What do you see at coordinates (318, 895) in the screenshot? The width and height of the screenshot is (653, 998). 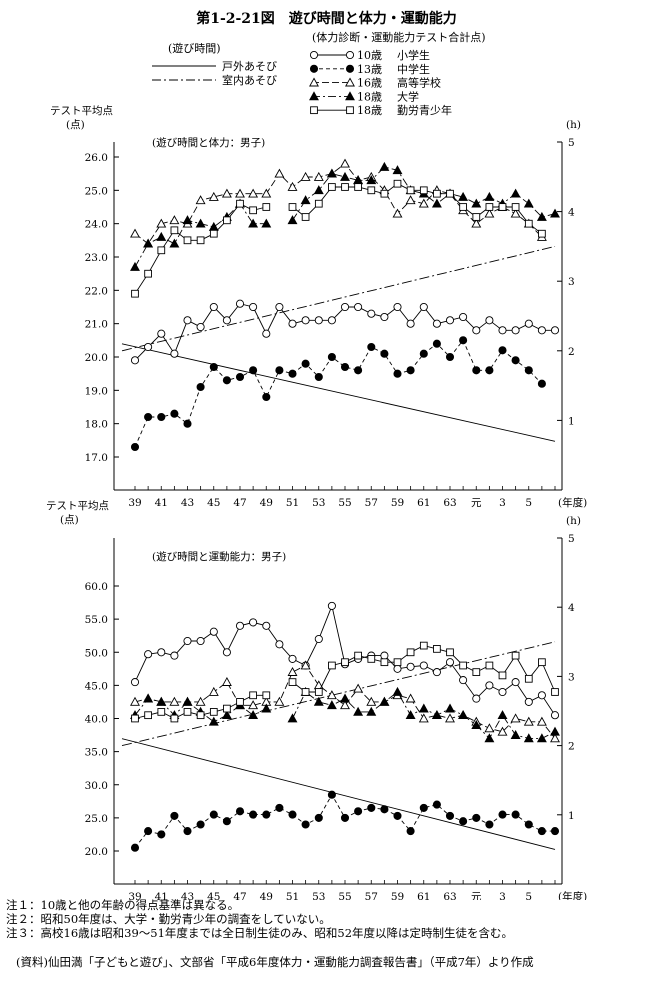 I see `x-tick-label: 53` at bounding box center [318, 895].